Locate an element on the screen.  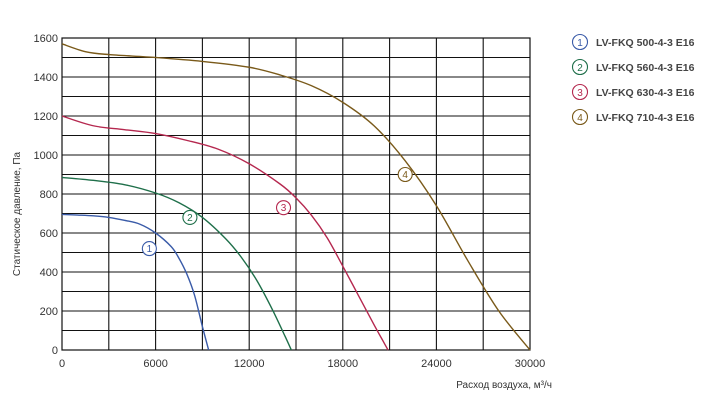
x-tick-label: 18000 is located at coordinates (343, 364).